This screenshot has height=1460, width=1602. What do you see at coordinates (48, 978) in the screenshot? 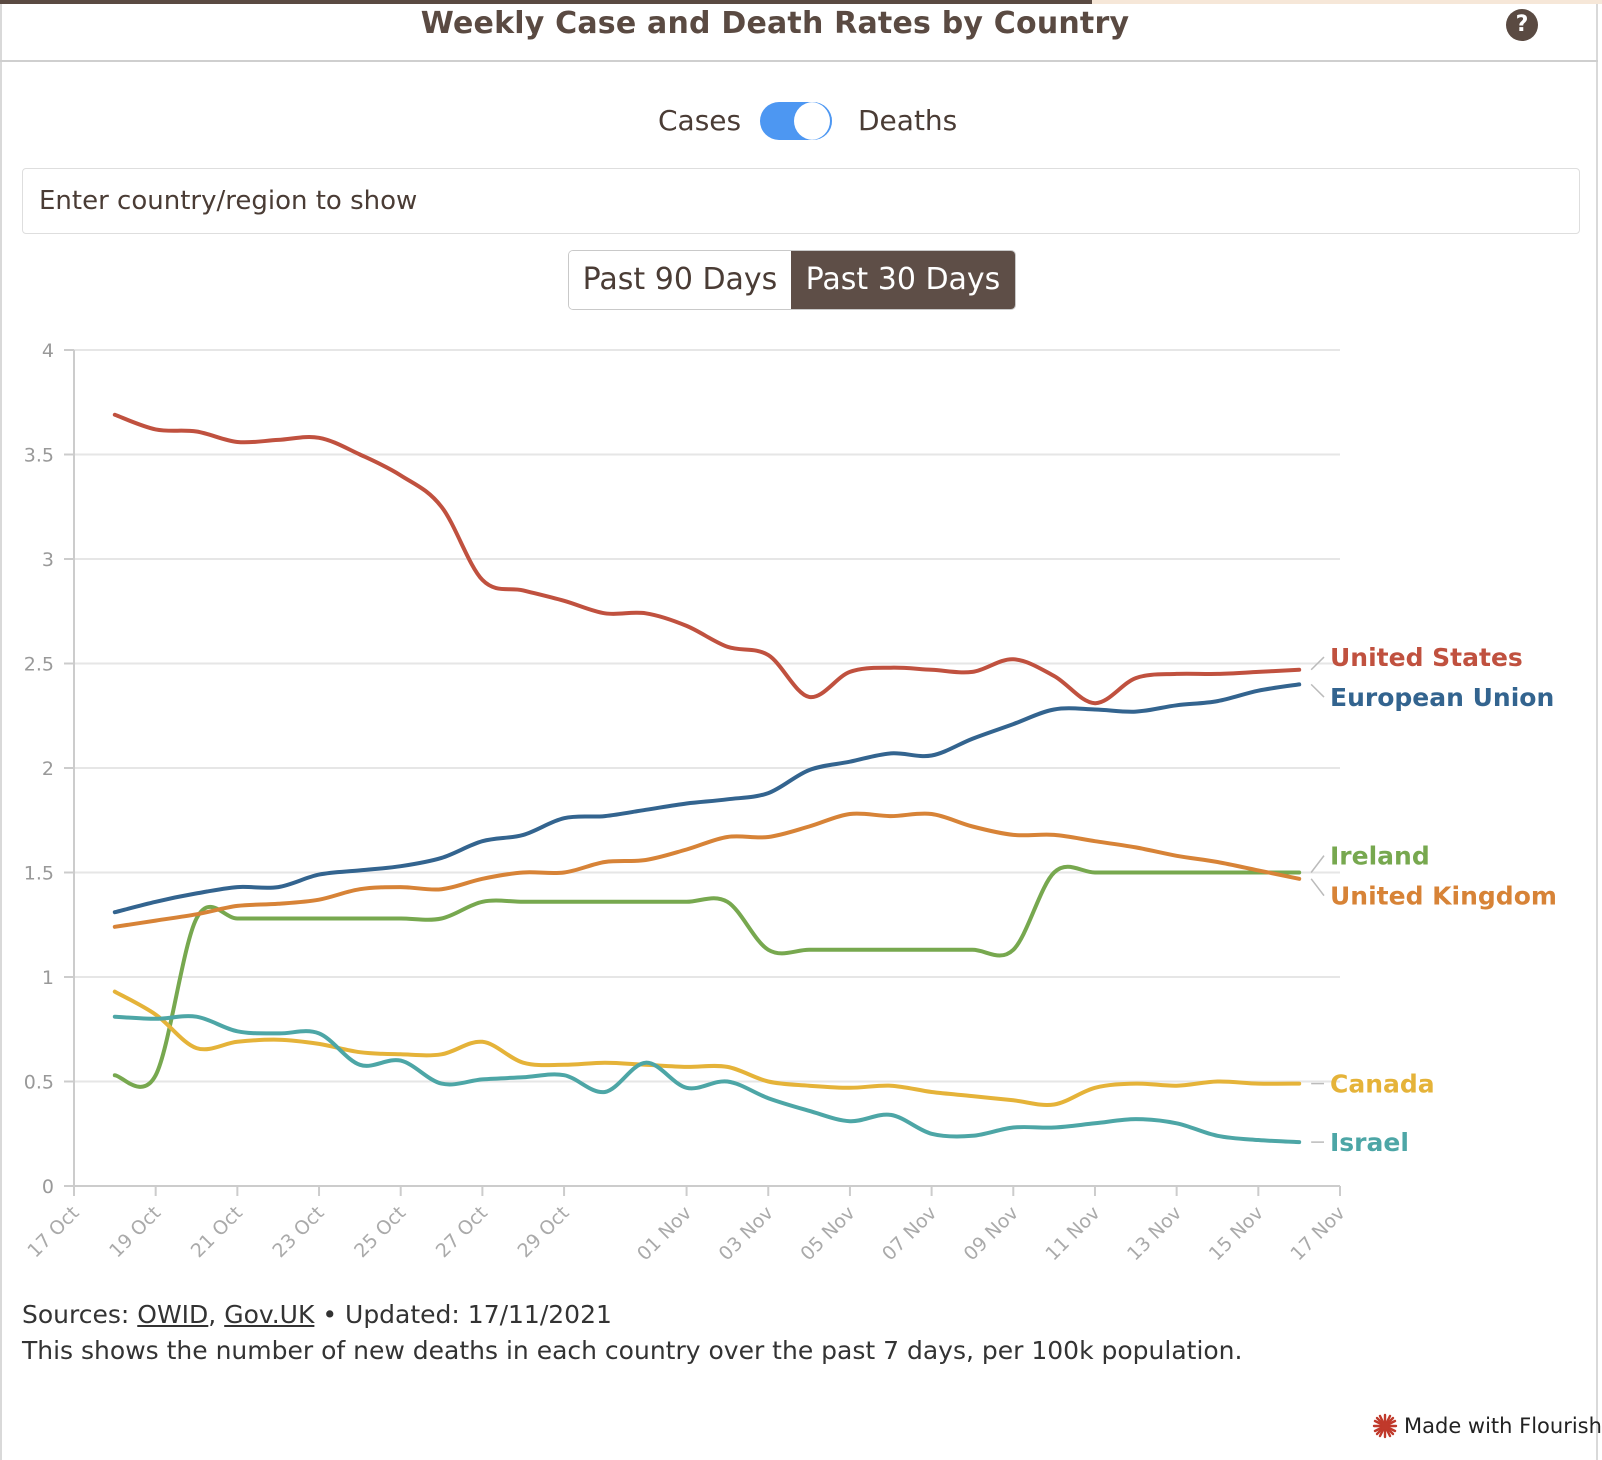
I see `y-tick-label: 1` at bounding box center [48, 978].